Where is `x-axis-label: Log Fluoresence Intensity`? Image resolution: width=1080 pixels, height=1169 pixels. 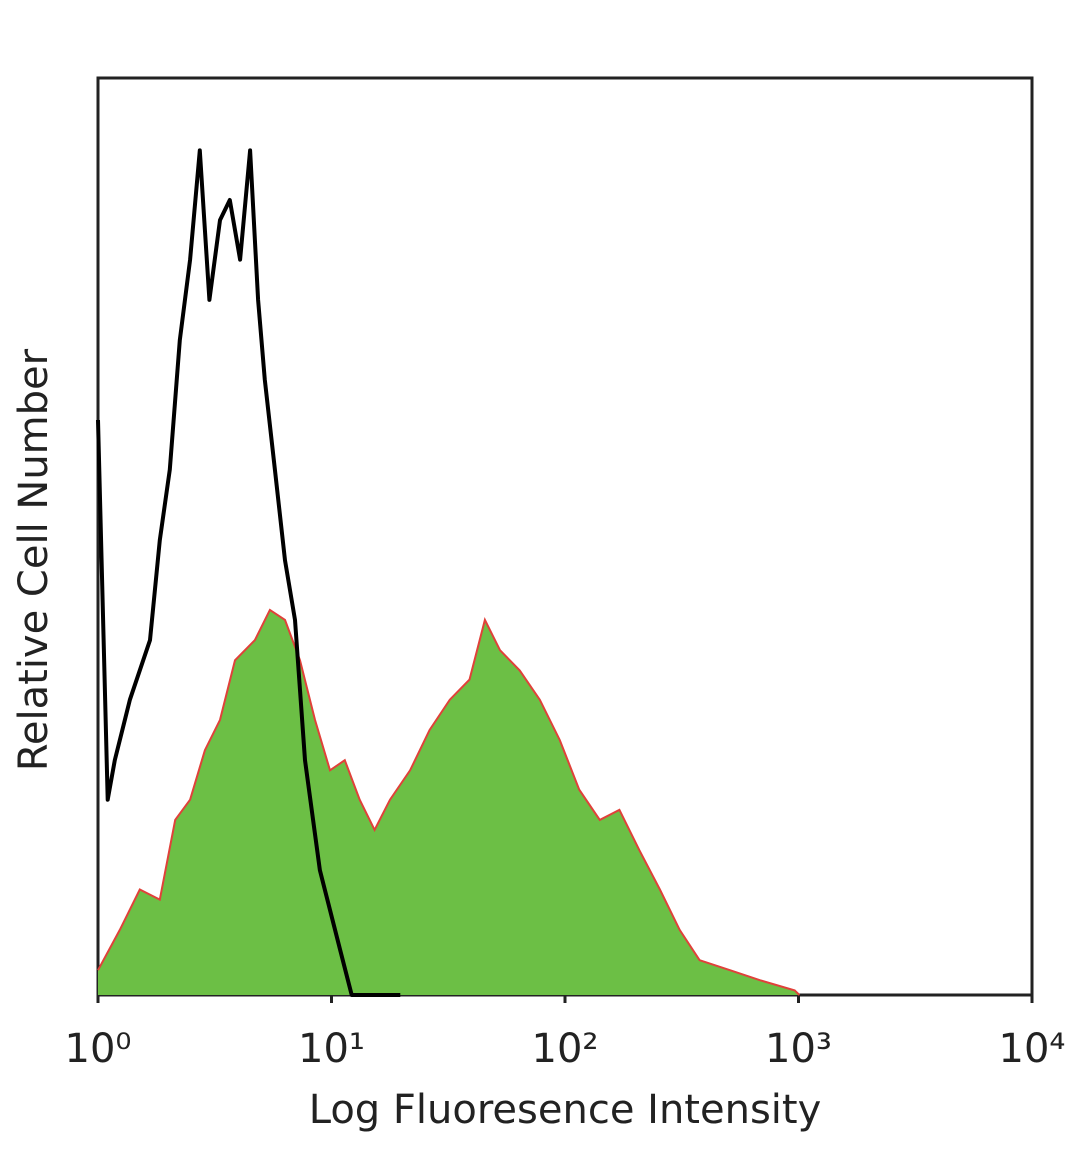
x-axis-label: Log Fluoresence Intensity is located at coordinates (565, 1110).